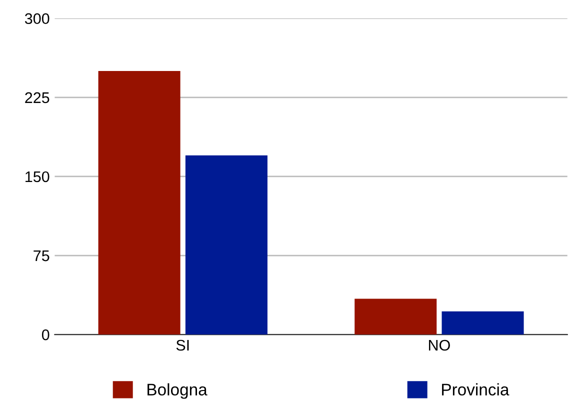 Image resolution: width=576 pixels, height=408 pixels. Describe the element at coordinates (476, 389) in the screenshot. I see `legend-label: Provincia` at that location.